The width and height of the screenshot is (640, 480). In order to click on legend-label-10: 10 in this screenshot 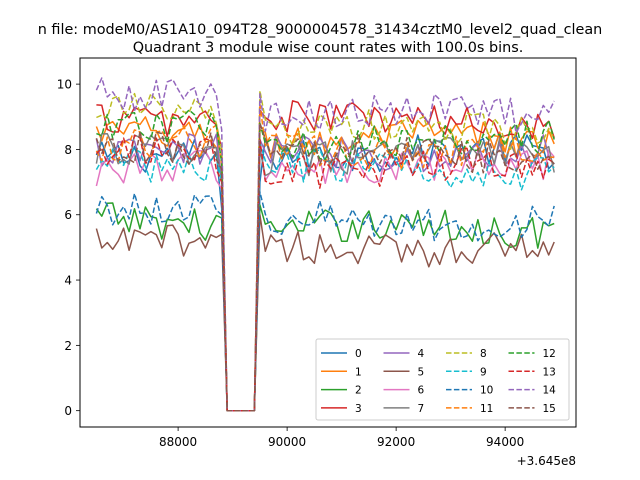, I will do `click(486, 391)`.